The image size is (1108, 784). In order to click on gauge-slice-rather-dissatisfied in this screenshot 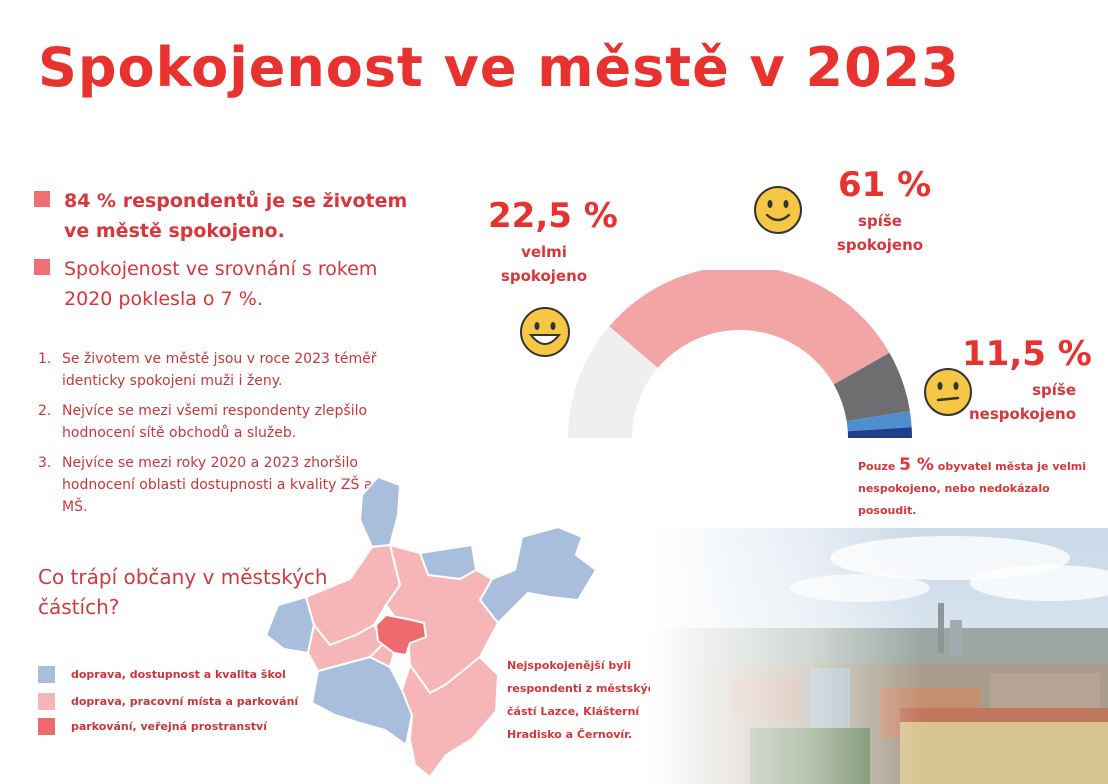, I will do `click(871, 387)`.